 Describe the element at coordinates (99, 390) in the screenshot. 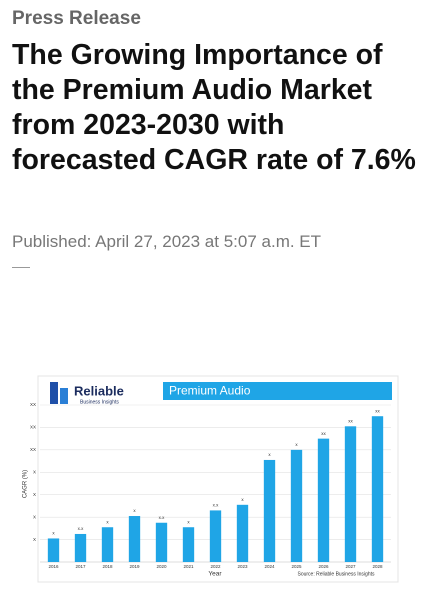

I see `brand: Reliable` at that location.